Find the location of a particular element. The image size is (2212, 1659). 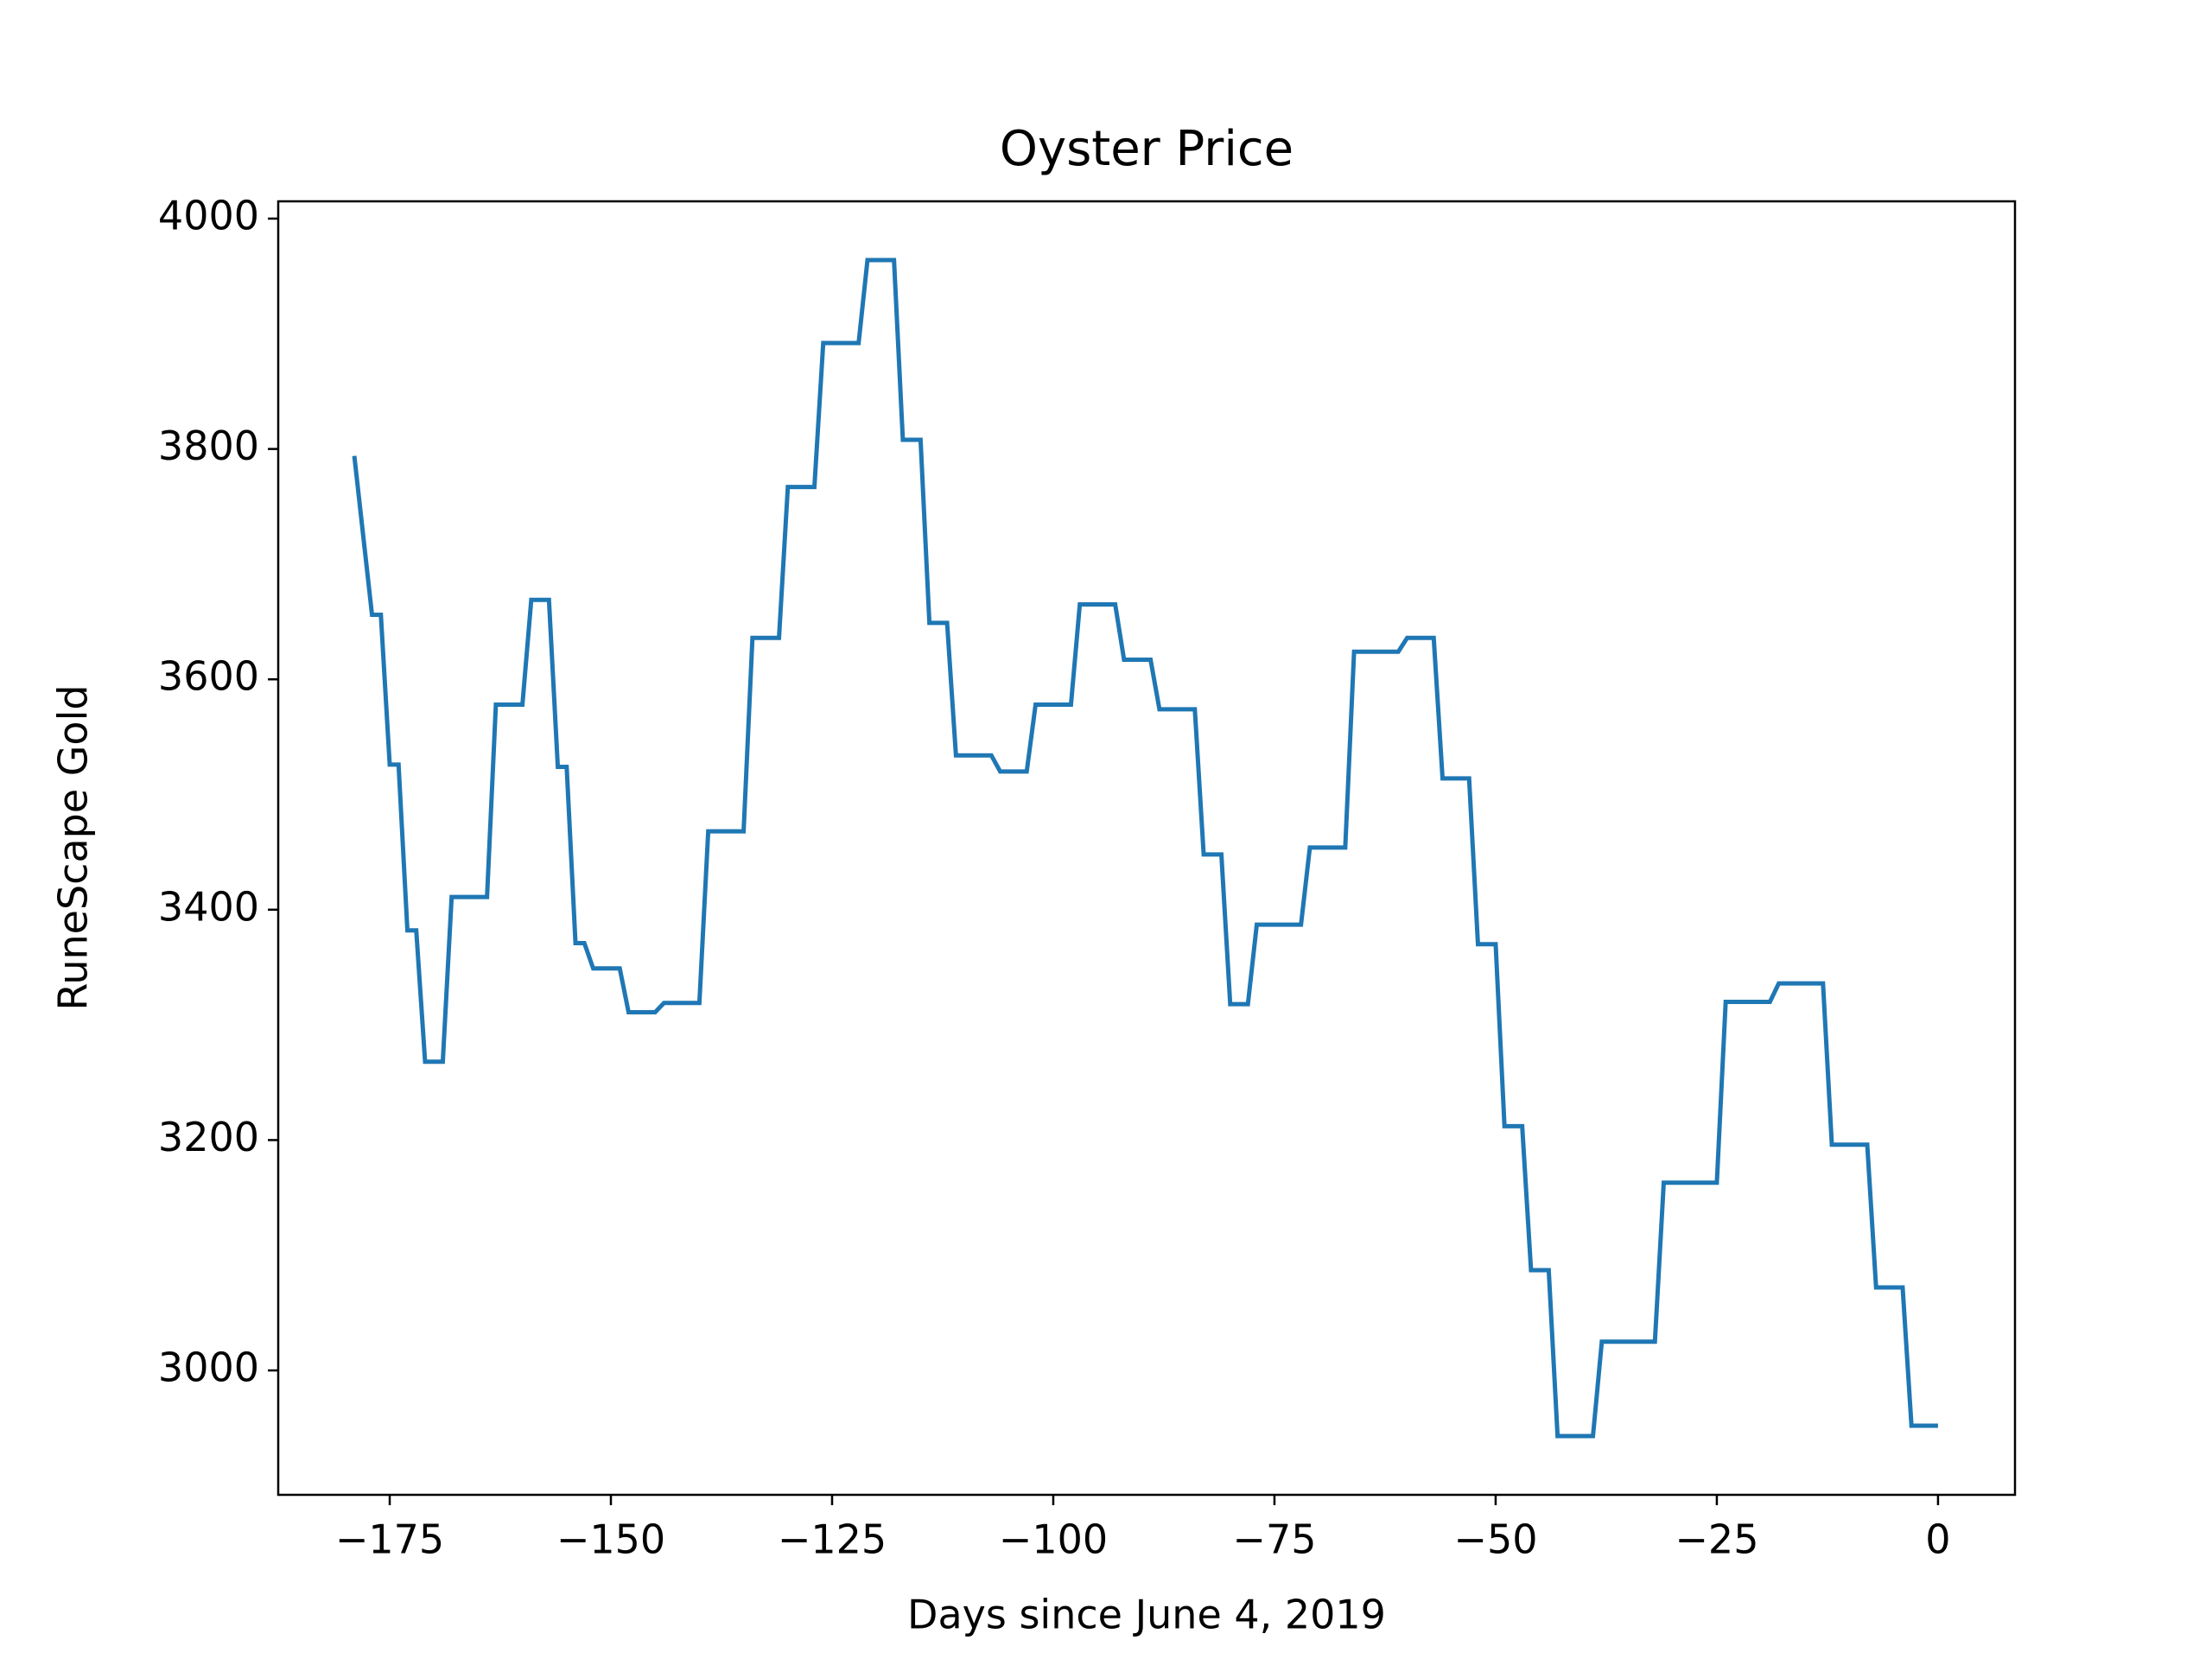

y-tick-label: 3600 is located at coordinates (208, 676).